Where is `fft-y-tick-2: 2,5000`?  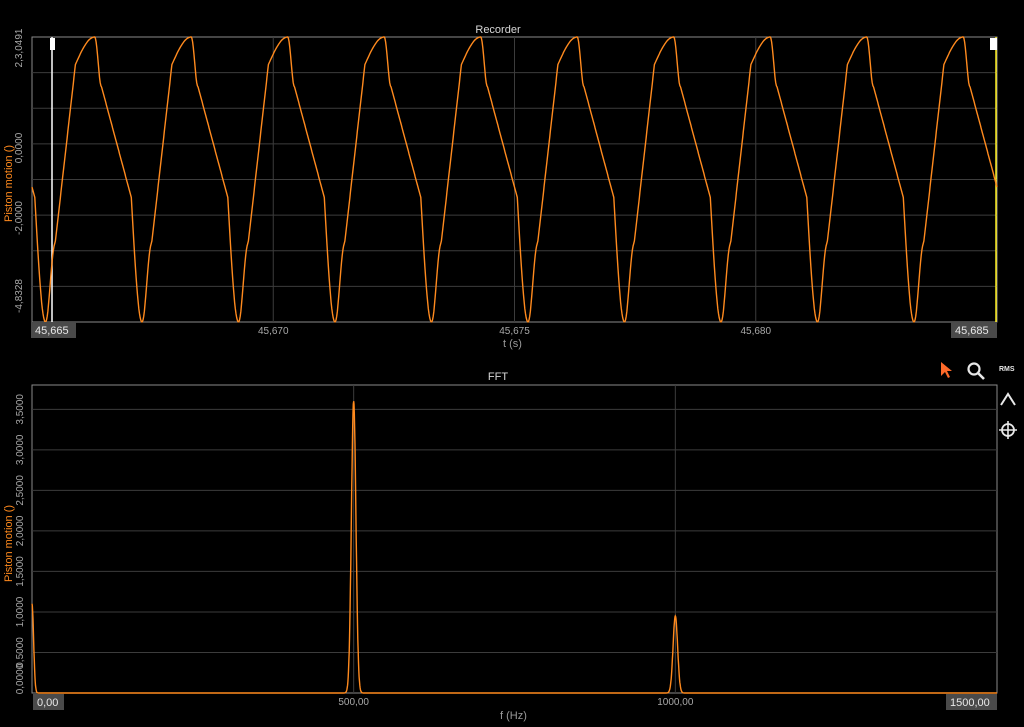 fft-y-tick-2: 2,5000 is located at coordinates (20, 490).